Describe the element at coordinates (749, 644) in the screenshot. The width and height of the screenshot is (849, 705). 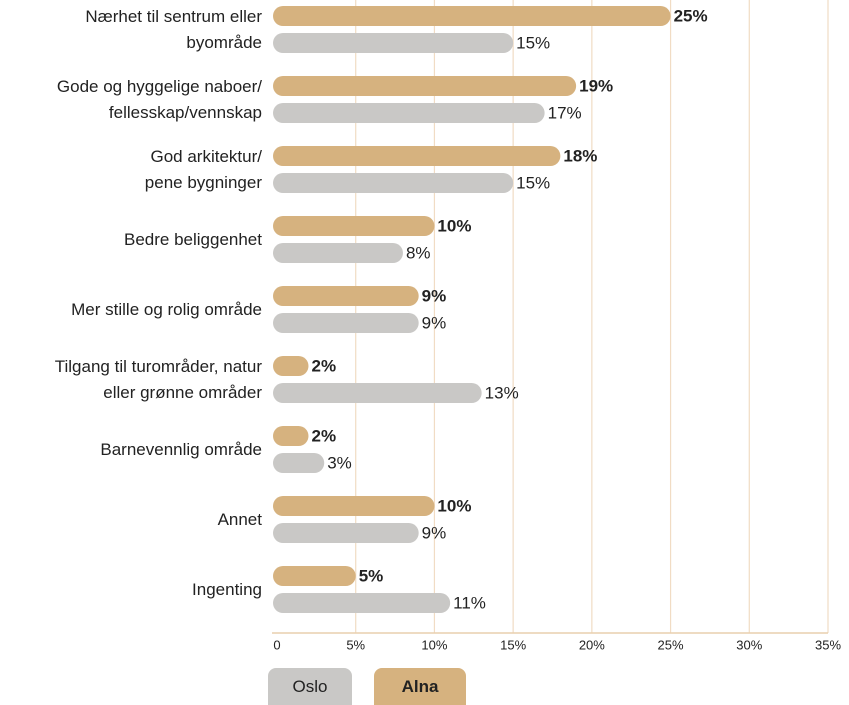
I see `x-tick-label: 30%` at that location.